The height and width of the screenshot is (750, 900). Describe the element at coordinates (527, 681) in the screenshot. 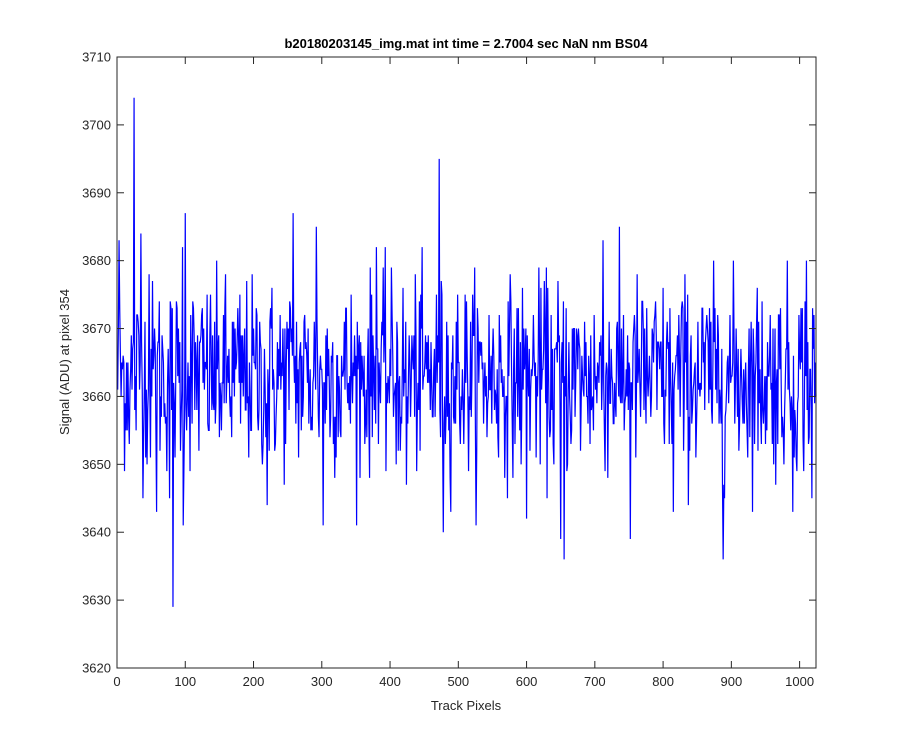

I see `x-tick-label: 600` at that location.